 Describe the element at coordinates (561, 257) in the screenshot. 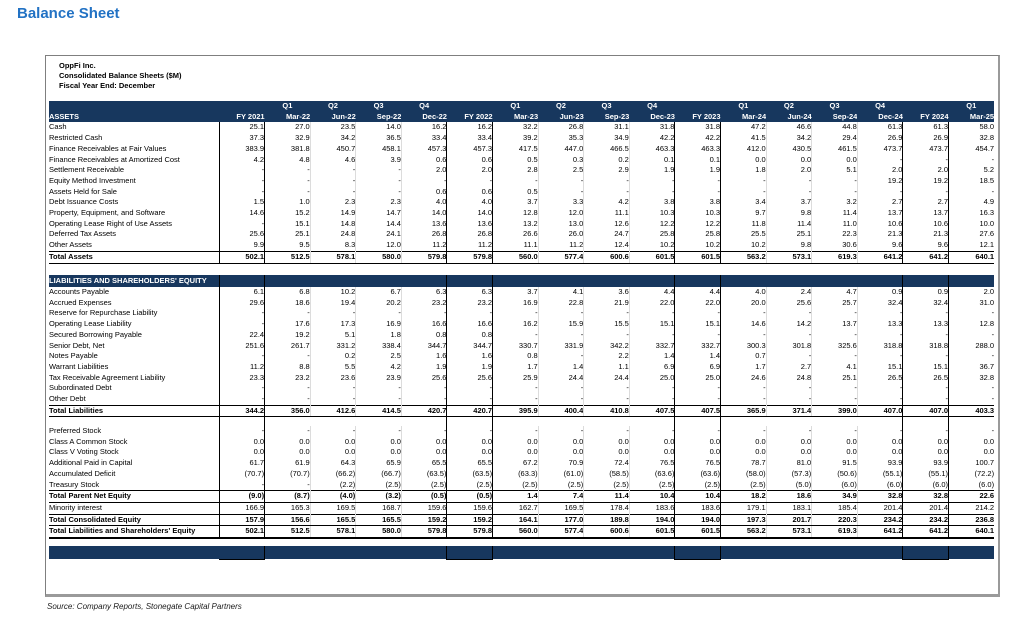

I see `table-cell: 577.4` at that location.